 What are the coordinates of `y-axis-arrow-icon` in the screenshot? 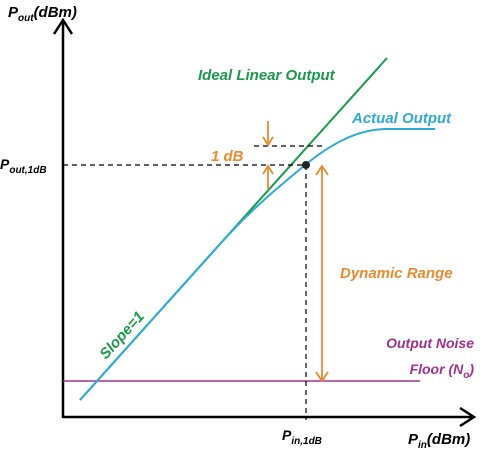 It's located at (63, 26).